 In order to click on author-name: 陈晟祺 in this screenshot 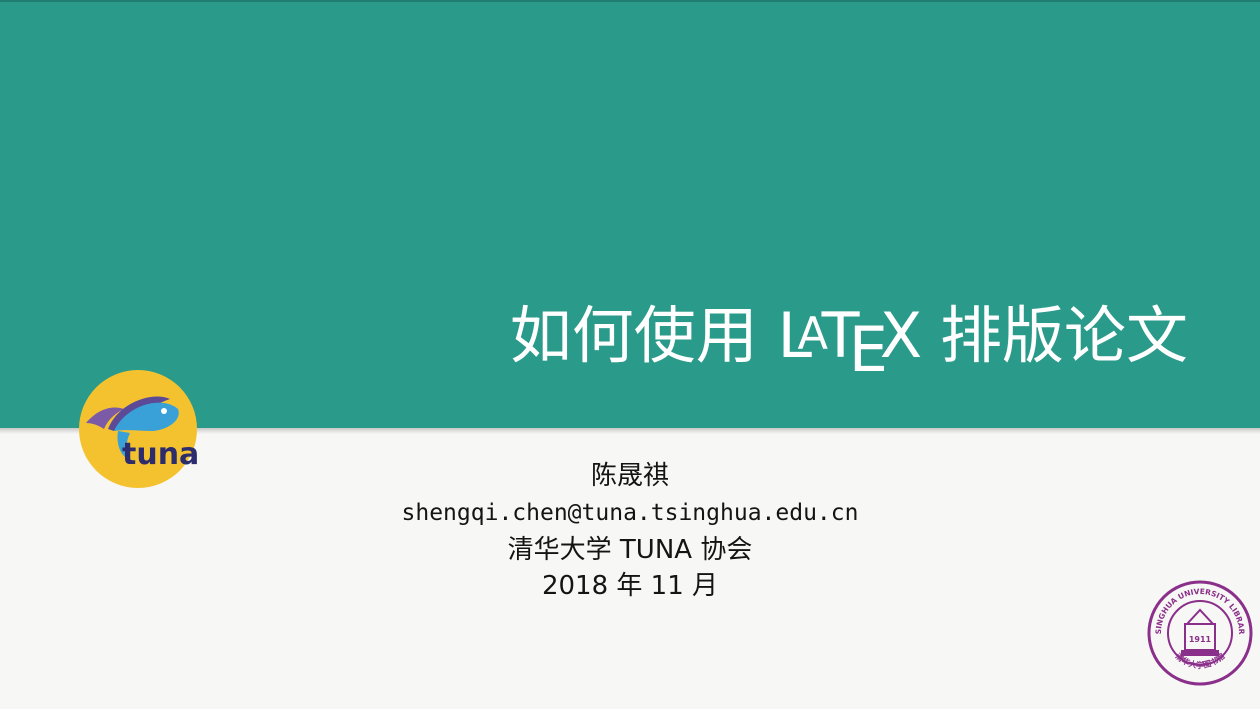, I will do `click(629, 476)`.